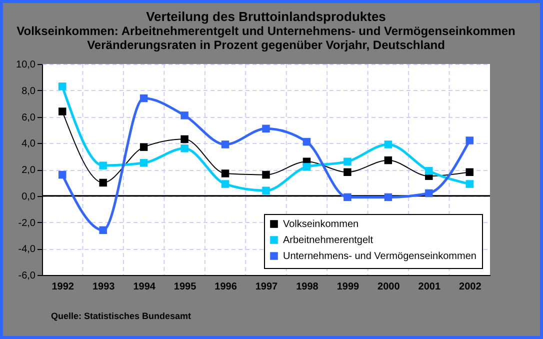 The width and height of the screenshot is (543, 339). Describe the element at coordinates (27, 223) in the screenshot. I see `y-tick-label: -2,0` at that location.